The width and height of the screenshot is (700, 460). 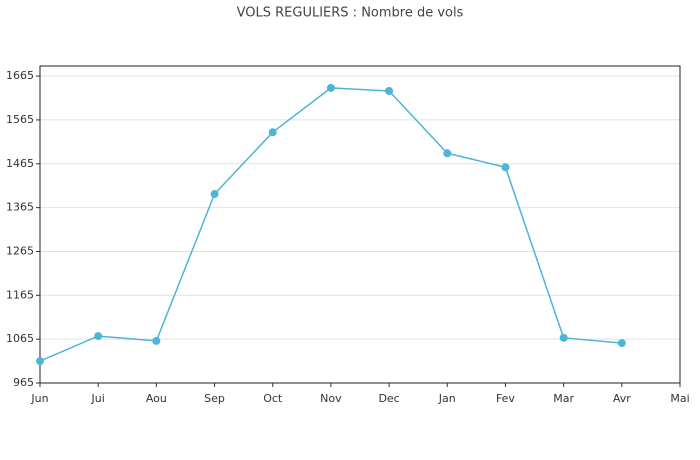 I want to click on y-tick-label: 965, so click(x=23, y=382).